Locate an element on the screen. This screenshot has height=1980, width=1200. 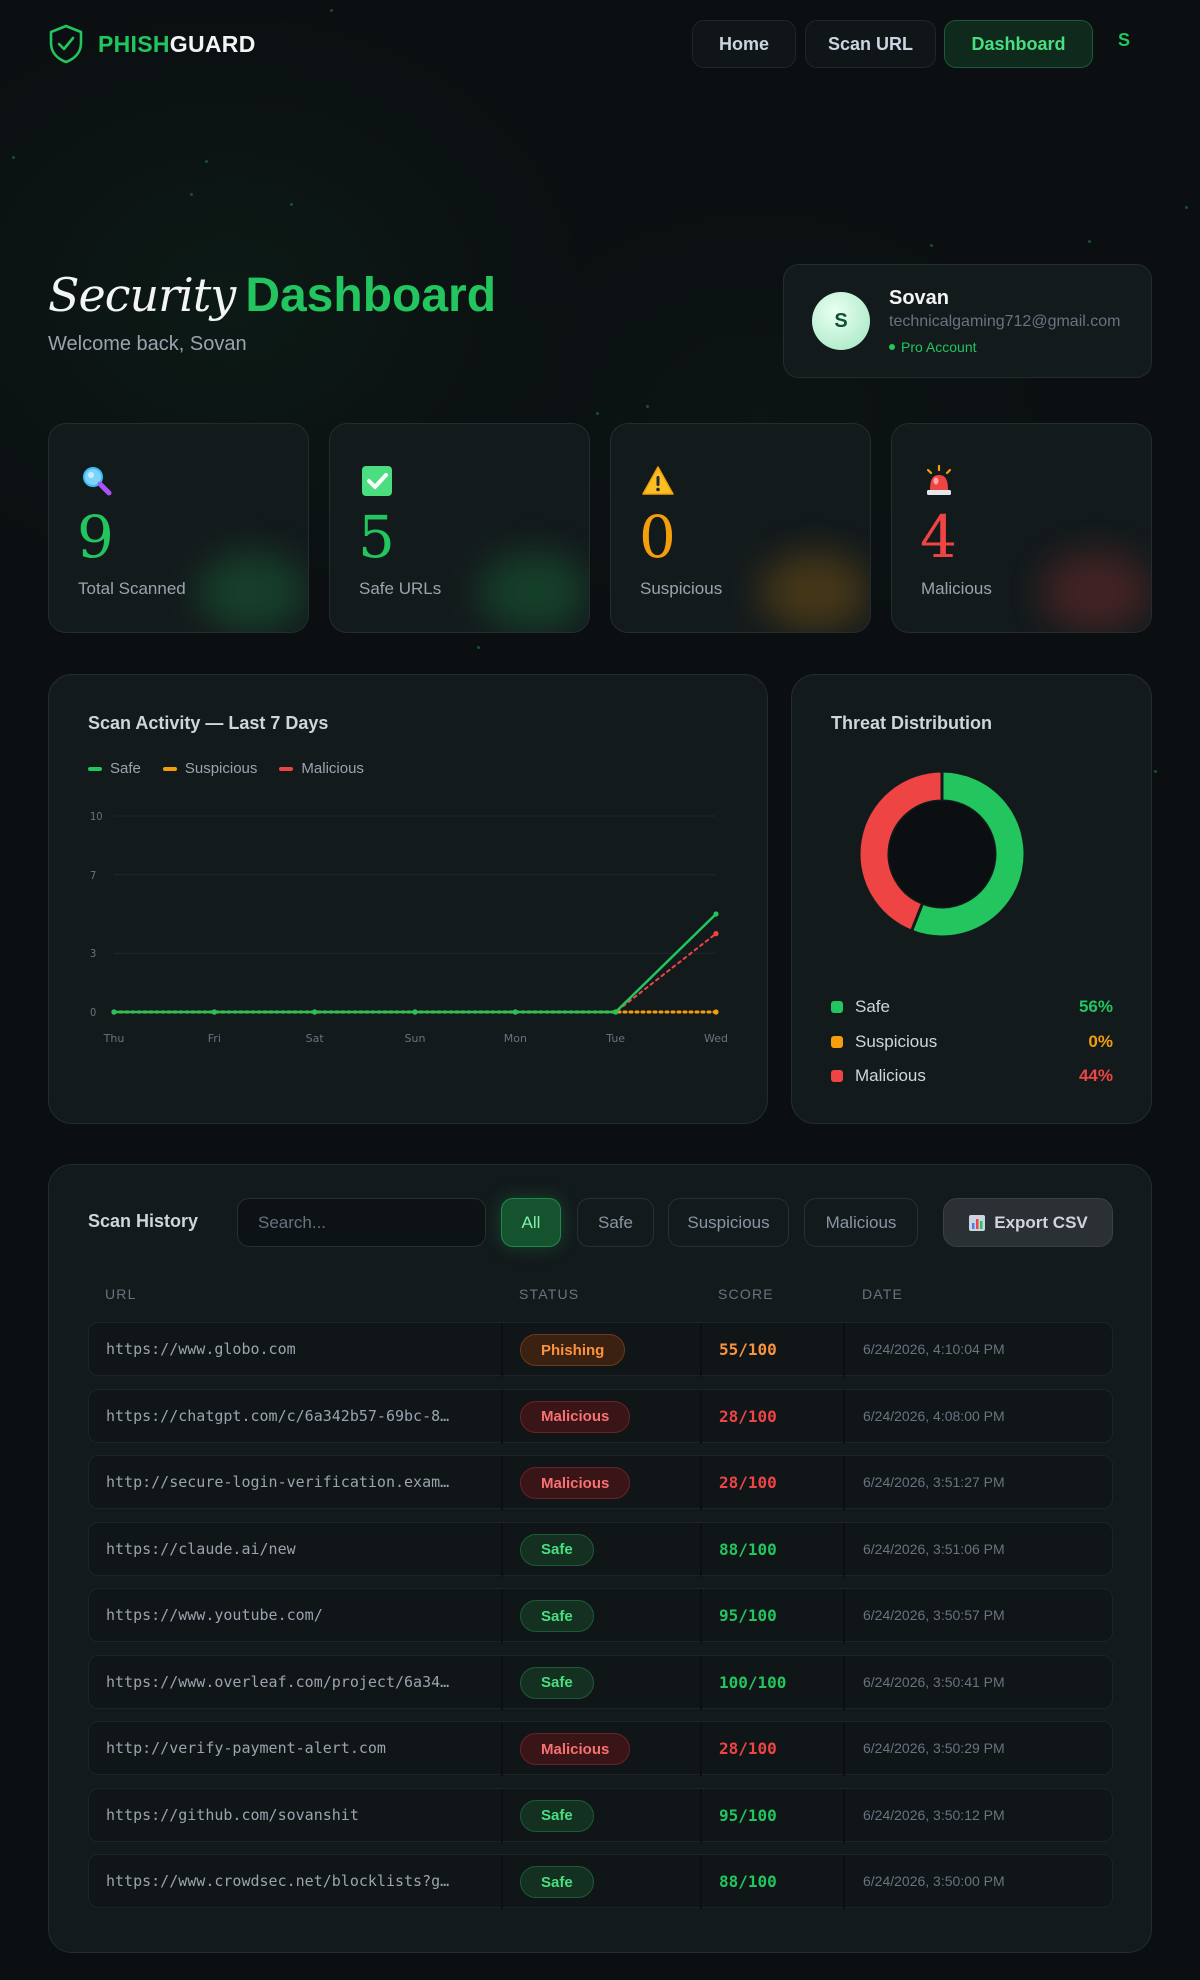
row-url: https://www.youtube.com/ is located at coordinates (214, 1615).